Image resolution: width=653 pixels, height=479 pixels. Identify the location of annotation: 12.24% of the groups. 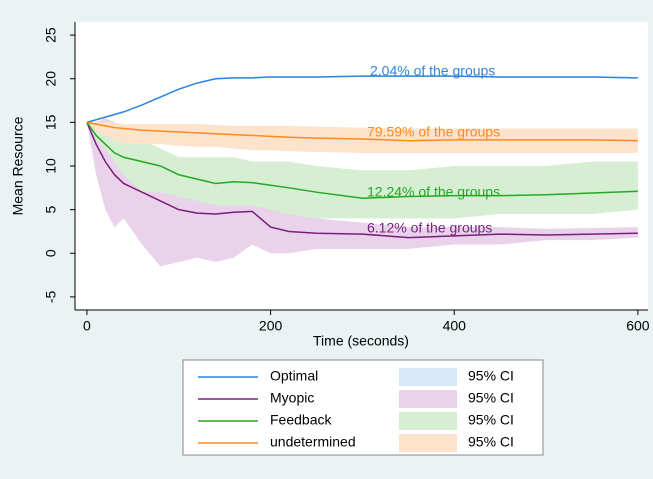
(433, 192).